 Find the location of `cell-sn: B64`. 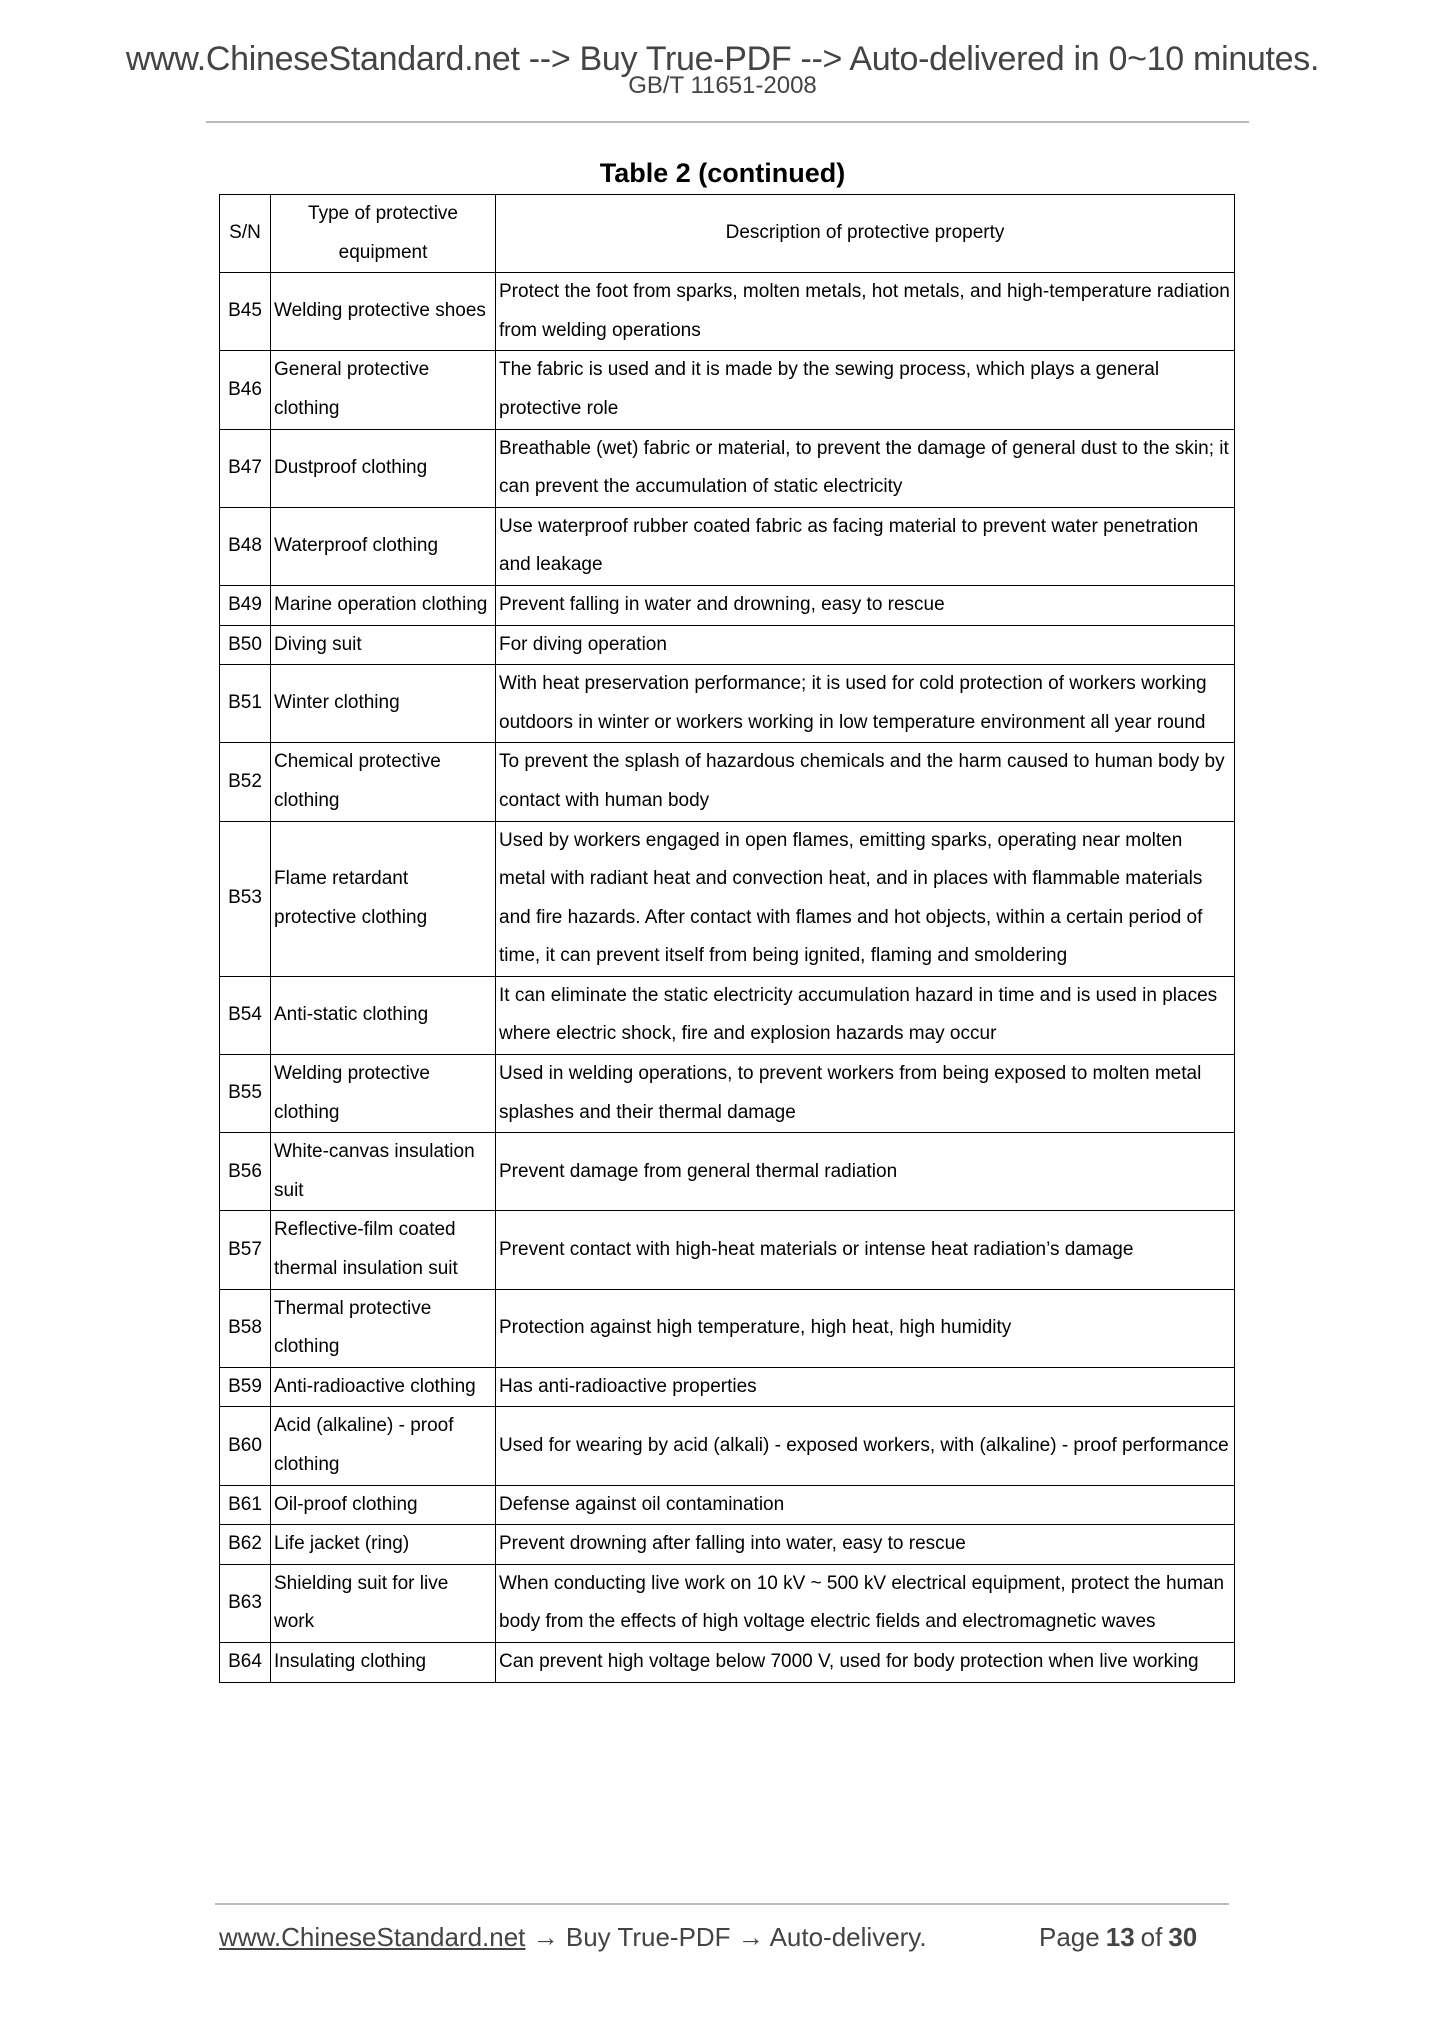

cell-sn: B64 is located at coordinates (245, 1662).